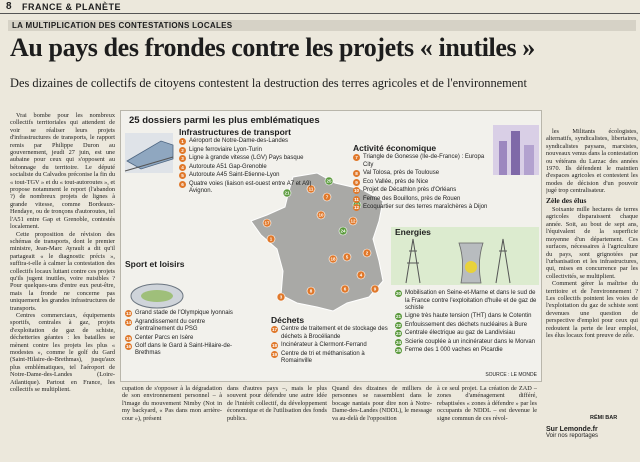 This screenshot has height=462, width=640. I want to click on item-number: 19, so click(274, 354).